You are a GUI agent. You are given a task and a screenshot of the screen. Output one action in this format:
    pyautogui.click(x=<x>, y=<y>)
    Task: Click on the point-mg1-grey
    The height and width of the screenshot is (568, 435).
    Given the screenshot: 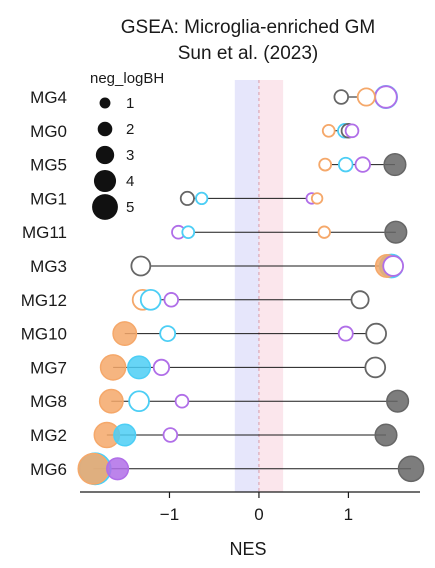 What is the action you would take?
    pyautogui.click(x=187, y=198)
    